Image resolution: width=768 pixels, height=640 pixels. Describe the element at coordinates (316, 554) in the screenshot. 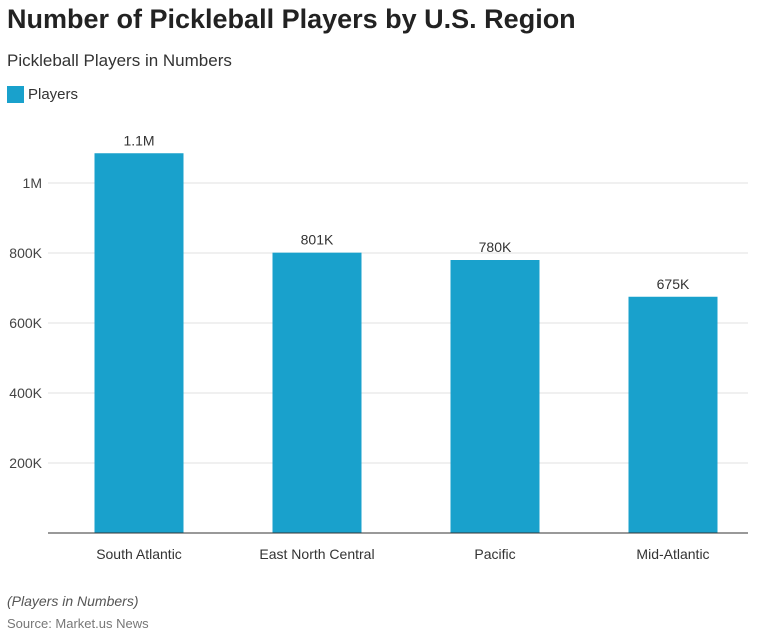

I see `x-tick-label: East North Central` at that location.